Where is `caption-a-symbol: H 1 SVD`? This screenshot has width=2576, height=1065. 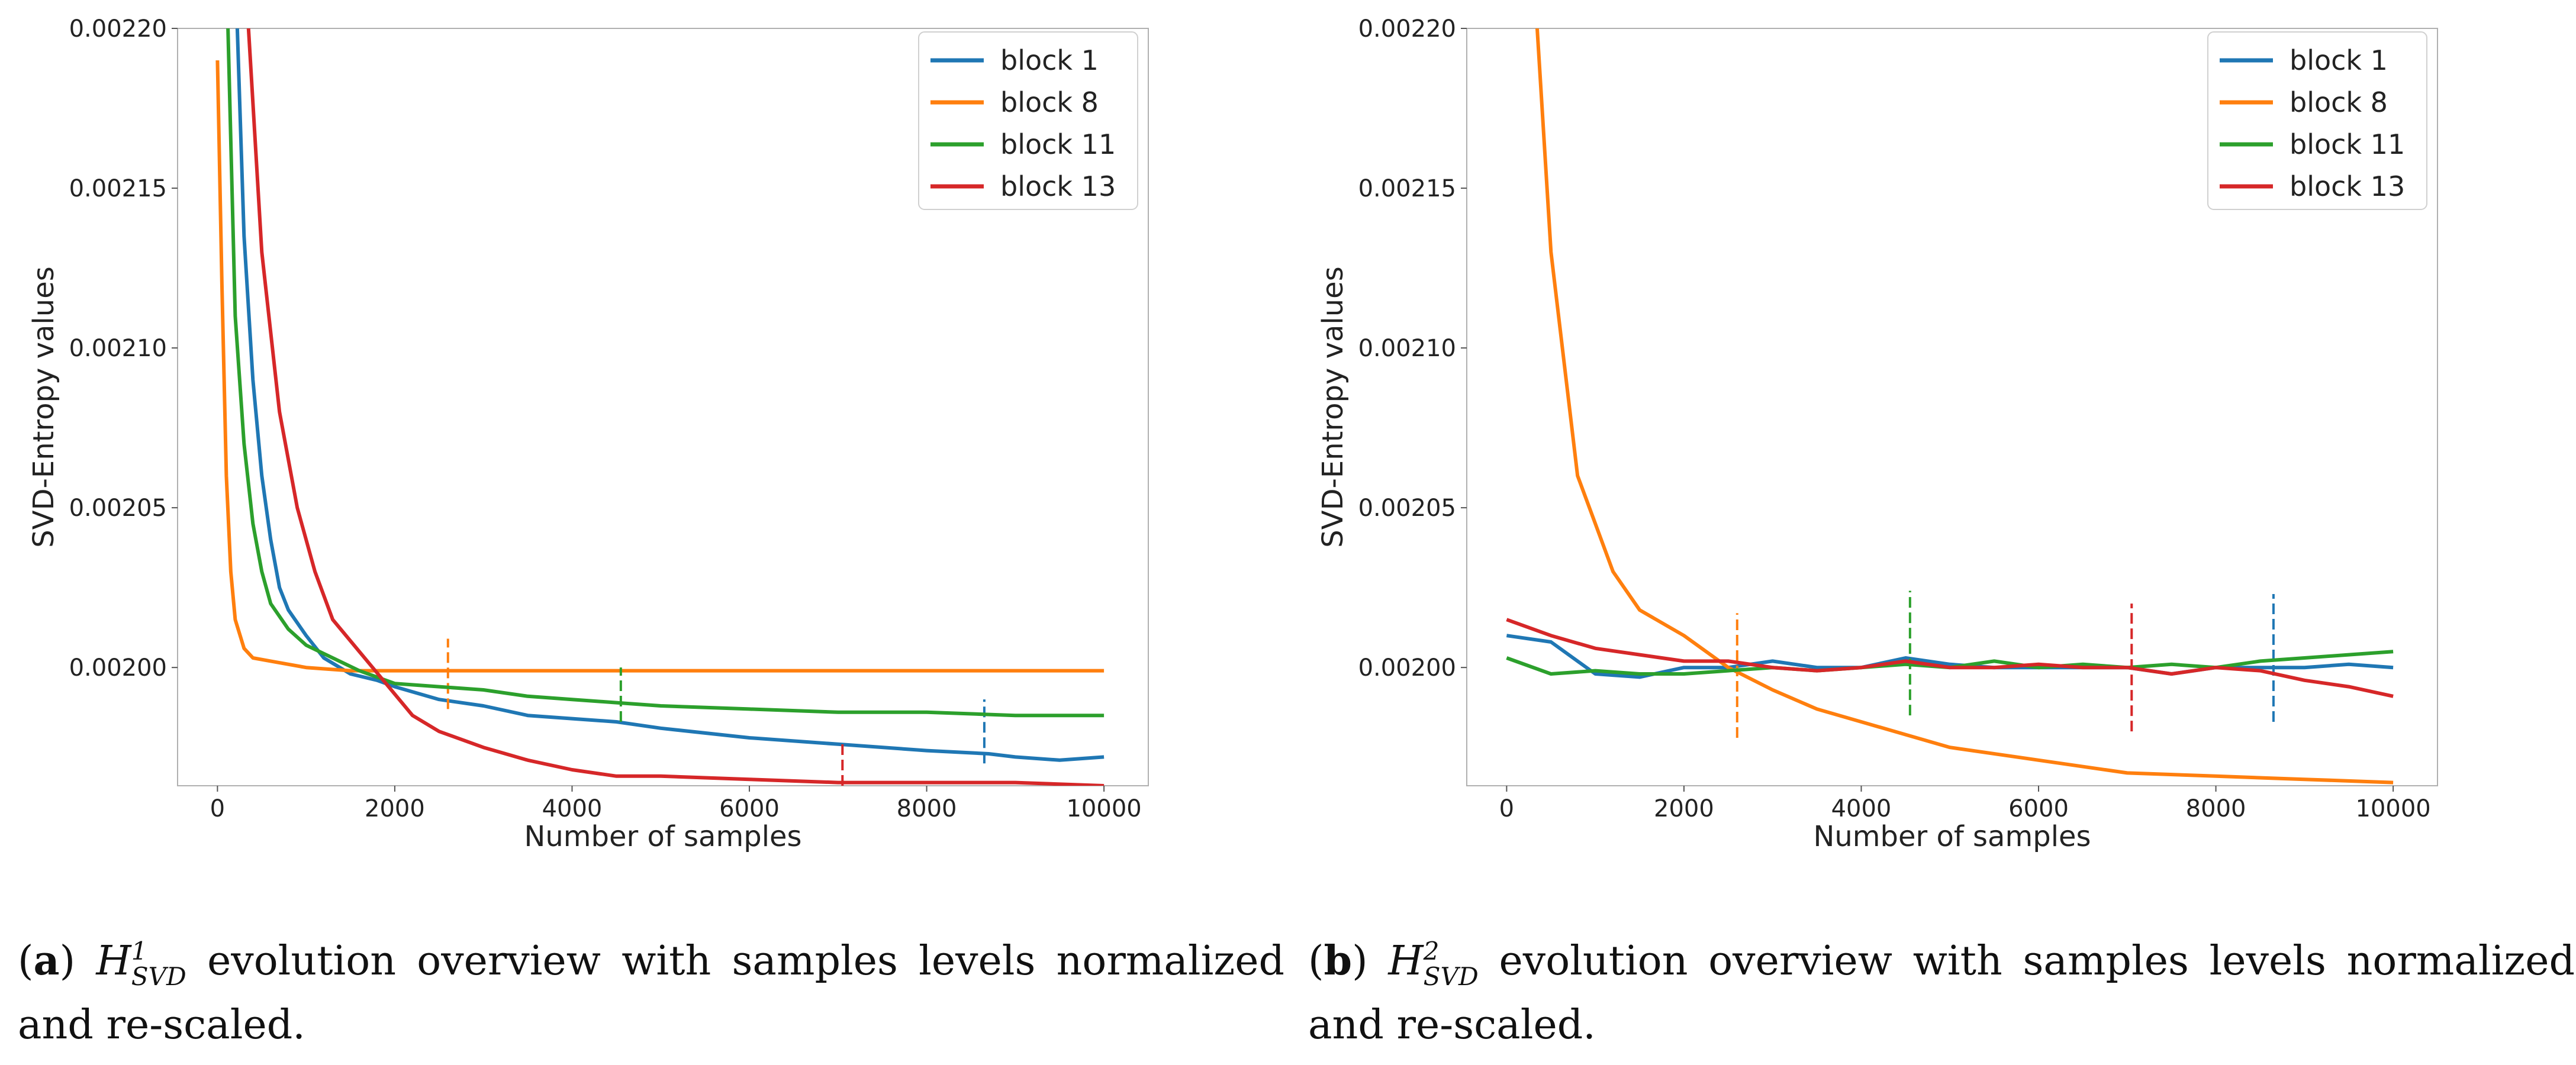
caption-a-symbol: H 1 SVD is located at coordinates (141, 963).